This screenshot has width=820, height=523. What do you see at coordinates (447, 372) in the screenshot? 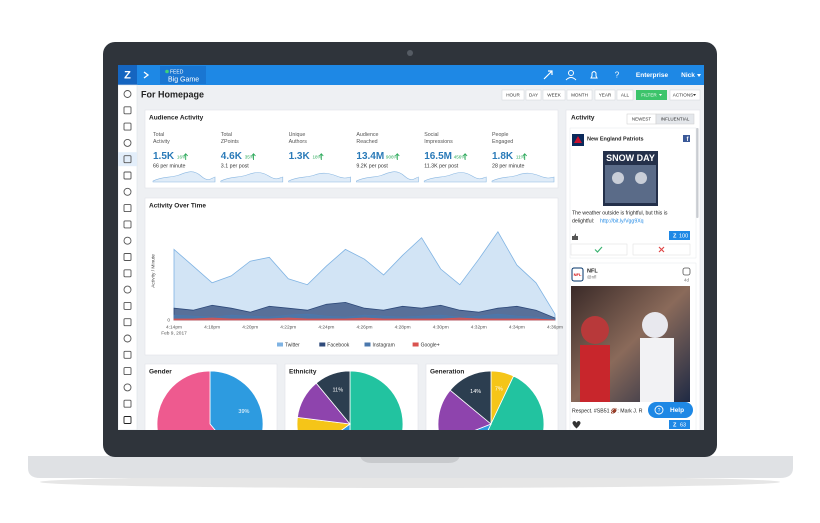
I see `pie-title: Generation` at bounding box center [447, 372].